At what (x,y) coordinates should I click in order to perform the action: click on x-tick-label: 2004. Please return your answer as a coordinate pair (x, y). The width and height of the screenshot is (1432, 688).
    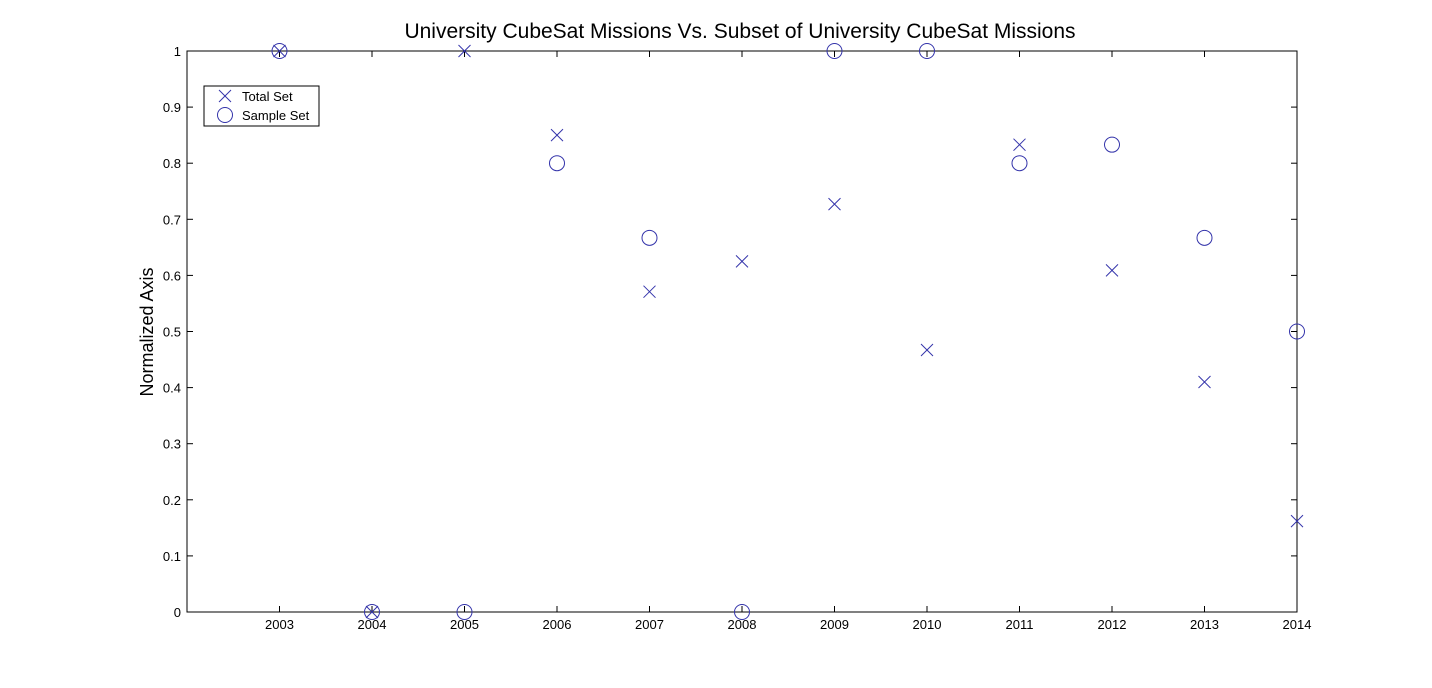
    Looking at the image, I should click on (372, 624).